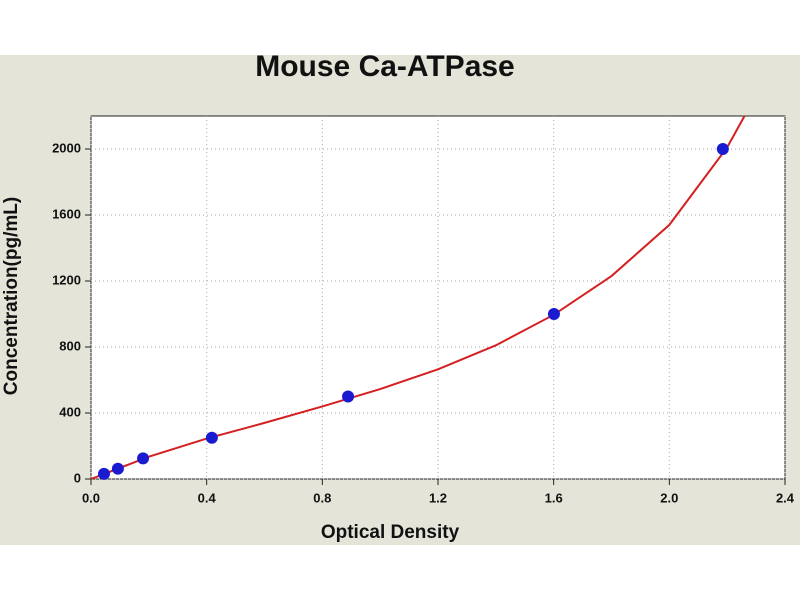 The image size is (800, 600). Describe the element at coordinates (438, 497) in the screenshot. I see `x-tick-label: 1.2` at that location.